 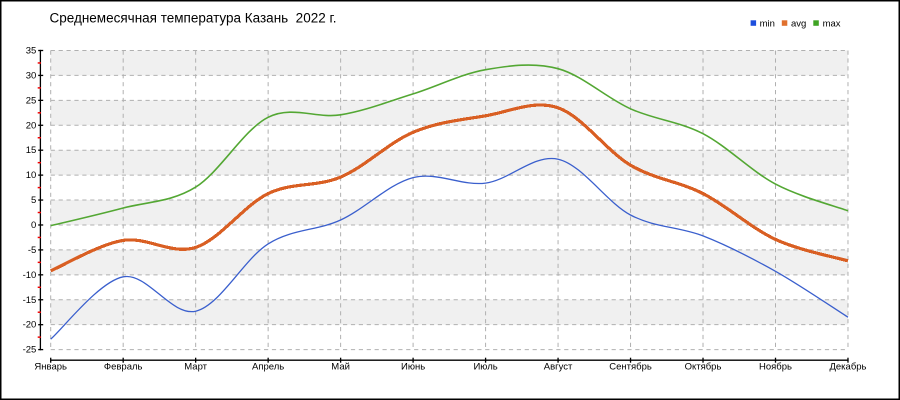 What do you see at coordinates (558, 367) in the screenshot?
I see `svg-text: Август` at bounding box center [558, 367].